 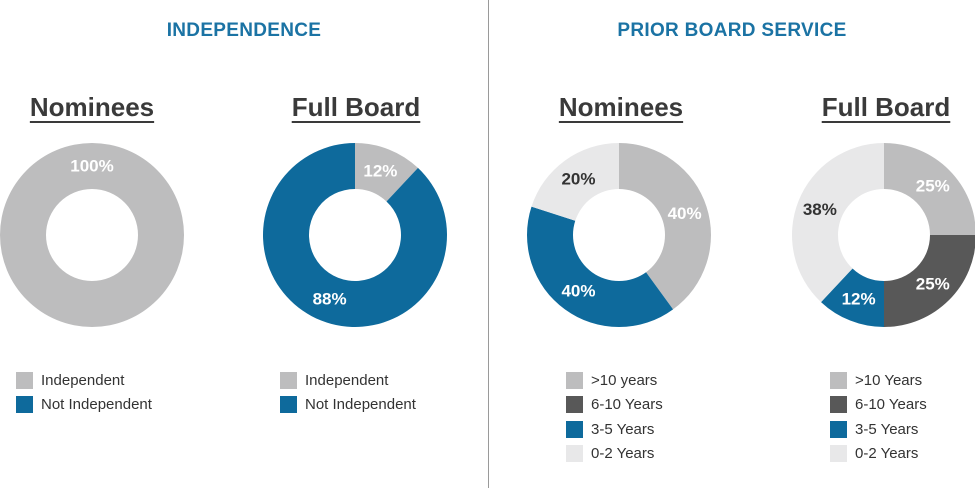 What do you see at coordinates (356, 107) in the screenshot?
I see `chart-title-independence-full-board: Full Board` at bounding box center [356, 107].